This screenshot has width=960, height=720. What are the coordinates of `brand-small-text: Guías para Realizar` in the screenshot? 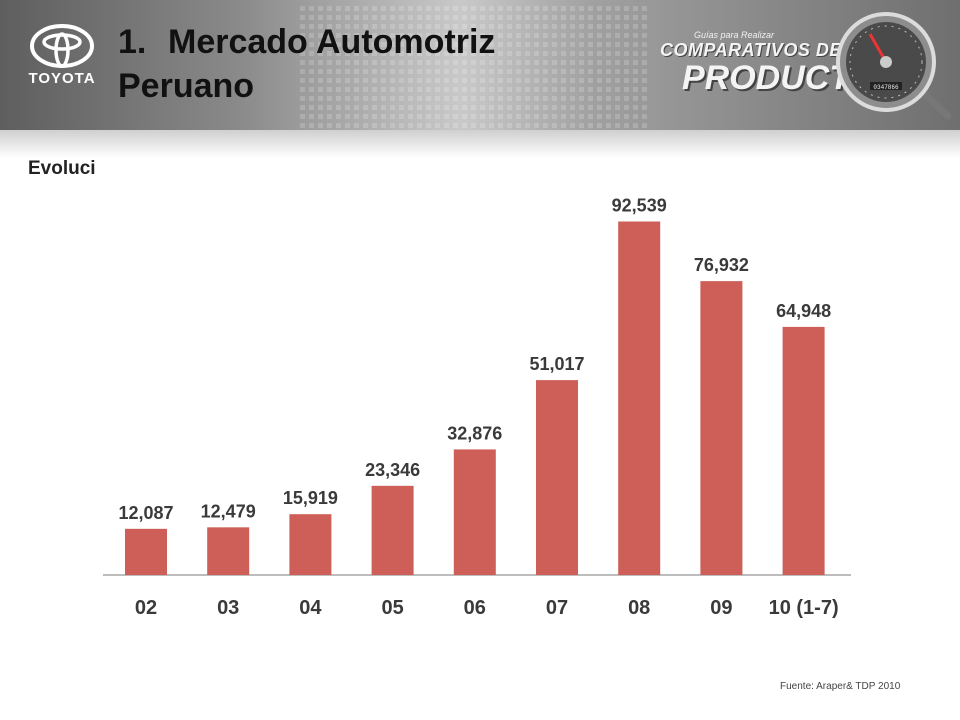 It's located at (734, 35).